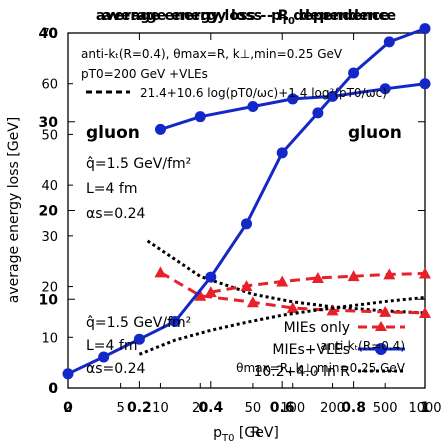 This screenshot has width=445, height=445. Describe the element at coordinates (160, 408) in the screenshot. I see `x-tick-label-pt: 10` at that location.